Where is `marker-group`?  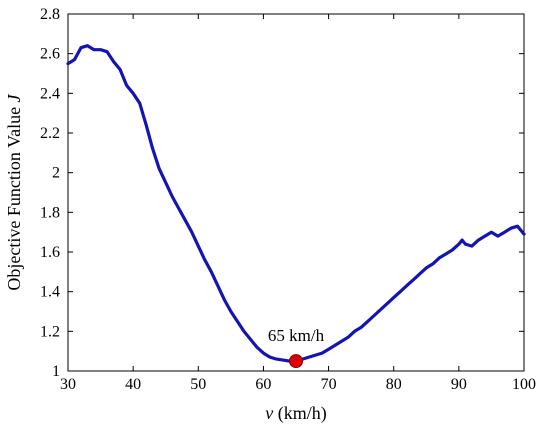
marker-group is located at coordinates (296, 361).